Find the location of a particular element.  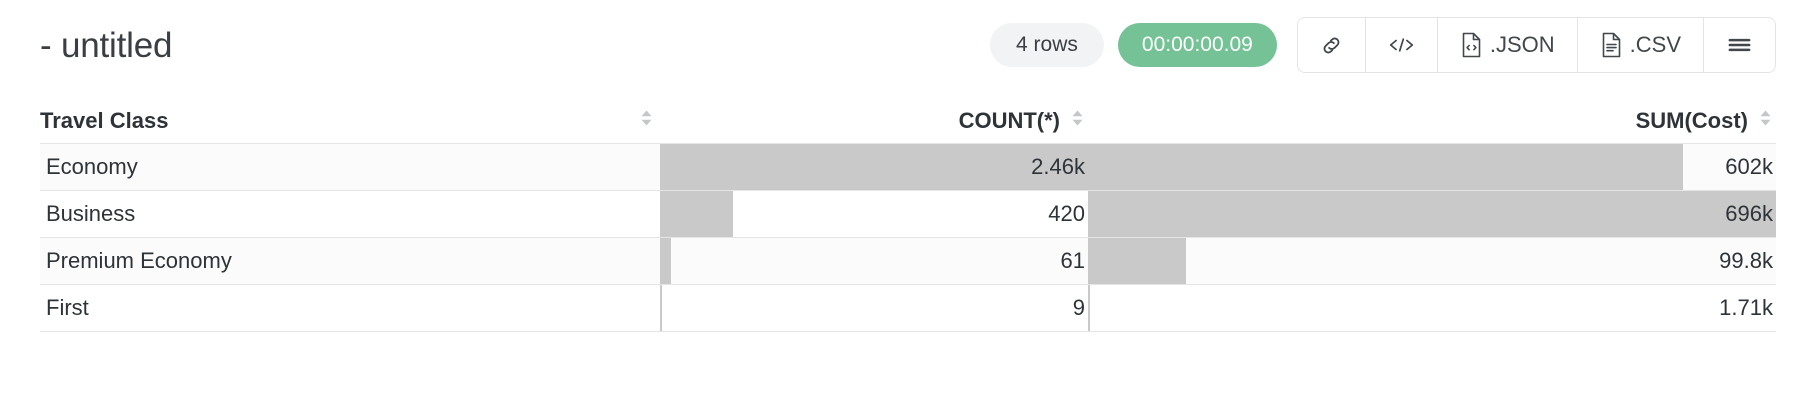

column-header-label: COUNT(*) is located at coordinates (1009, 120).